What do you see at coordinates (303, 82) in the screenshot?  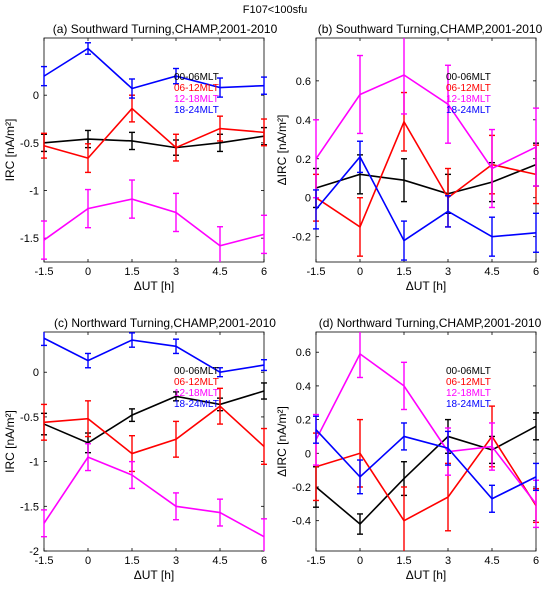 I see `y-tick-label: 0.6` at bounding box center [303, 82].